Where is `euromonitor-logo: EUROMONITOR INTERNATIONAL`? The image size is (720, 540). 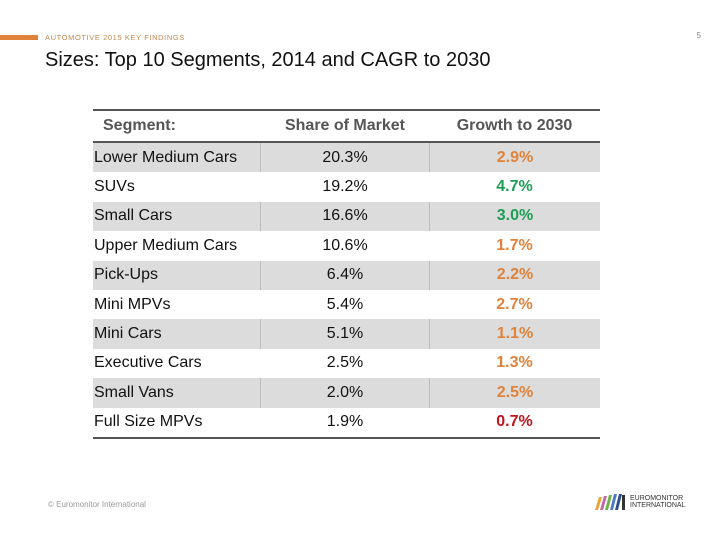
euromonitor-logo: EUROMONITOR INTERNATIONAL is located at coordinates (639, 502).